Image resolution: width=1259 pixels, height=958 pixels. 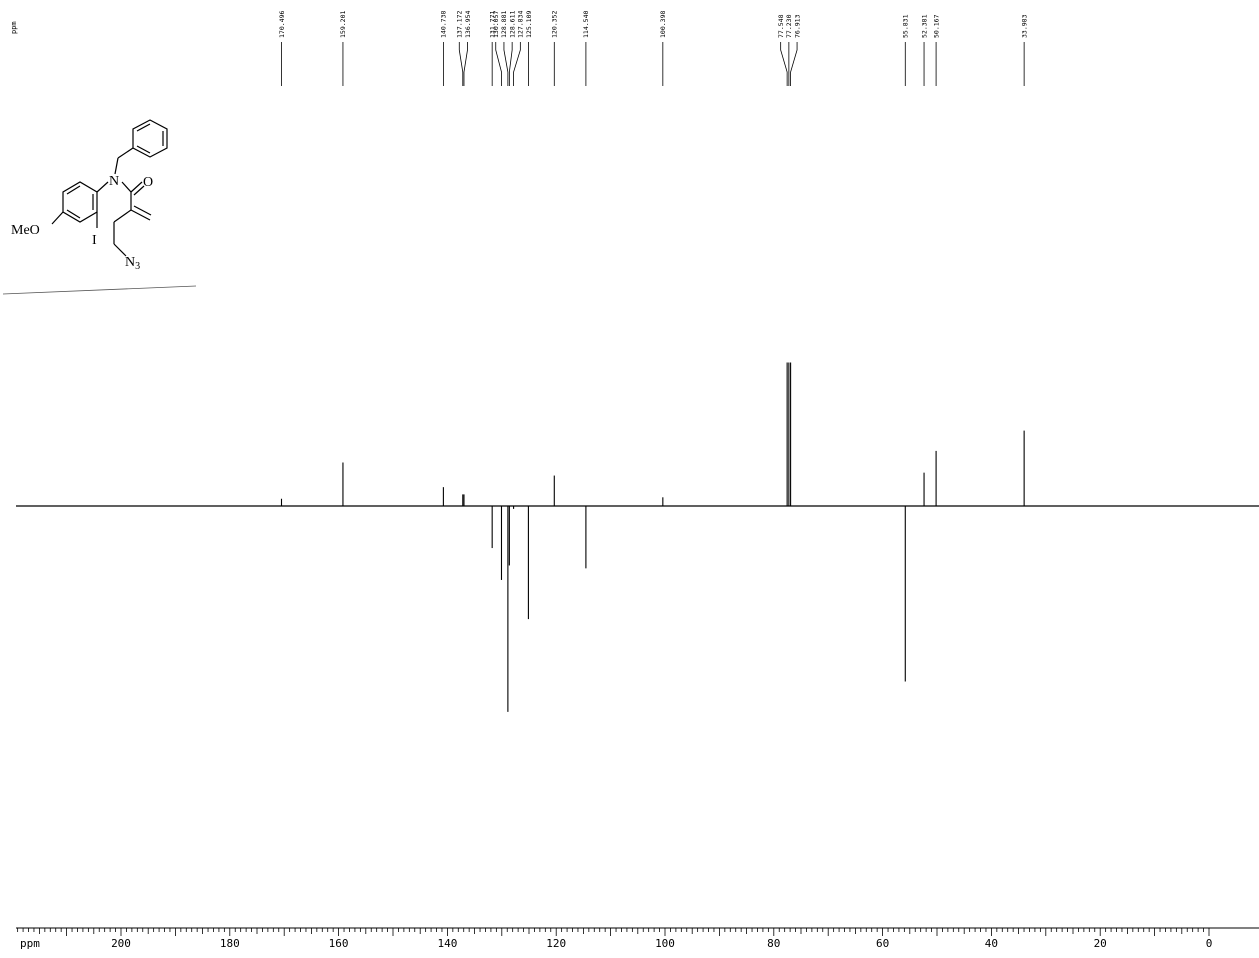 I want to click on peak-shift-label: 130.057, so click(x=496, y=24).